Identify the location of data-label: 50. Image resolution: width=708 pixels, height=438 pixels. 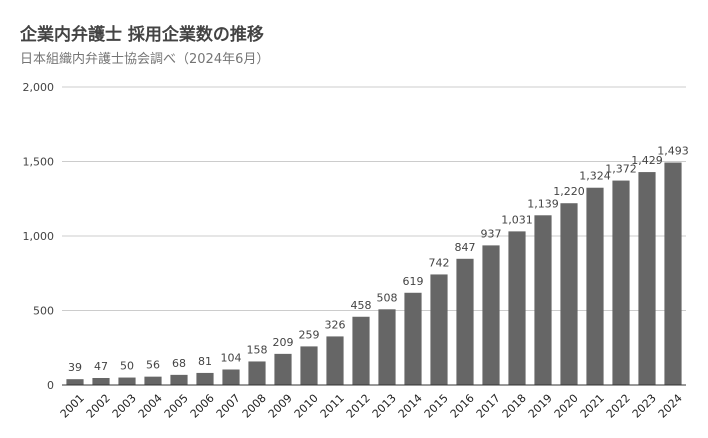
(127, 366).